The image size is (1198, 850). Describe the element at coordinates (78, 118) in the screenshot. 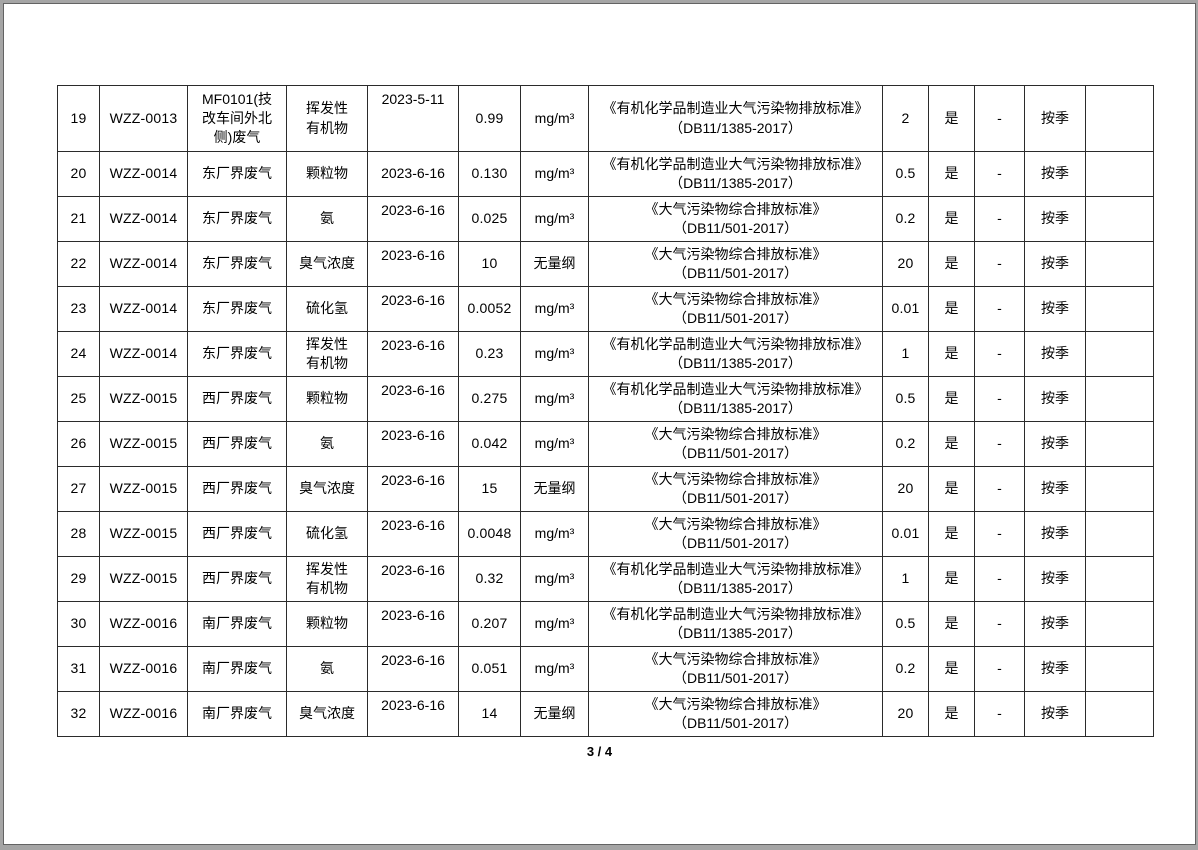

I see `cell-row-number: 19` at that location.